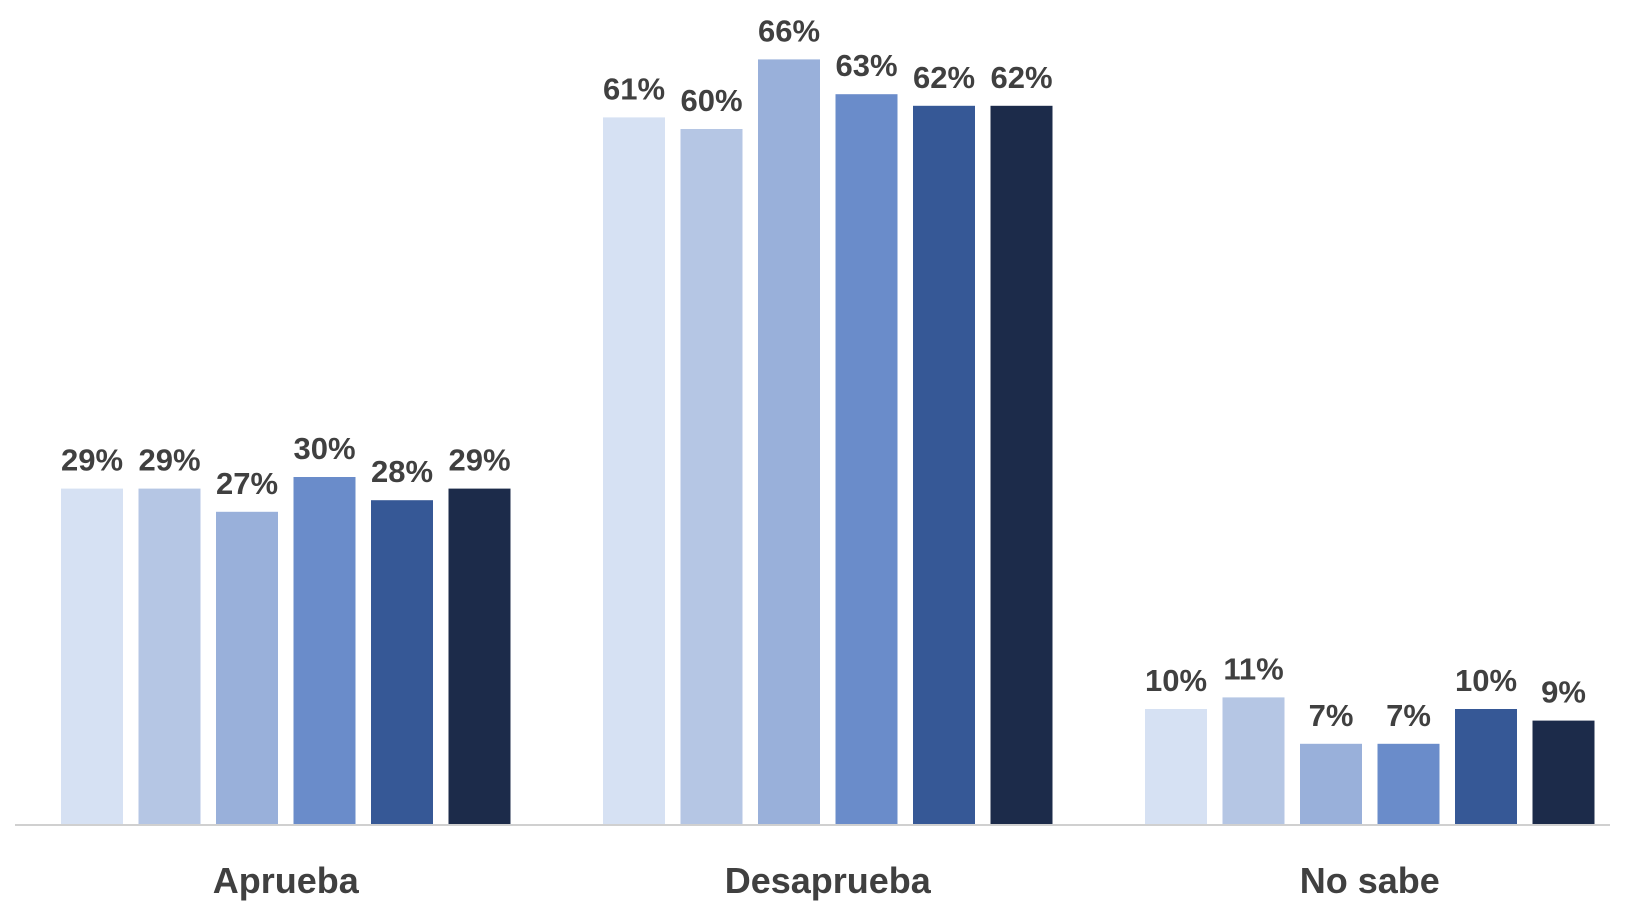 This screenshot has width=1625, height=904. What do you see at coordinates (286, 880) in the screenshot?
I see `category-label: Aprueba` at bounding box center [286, 880].